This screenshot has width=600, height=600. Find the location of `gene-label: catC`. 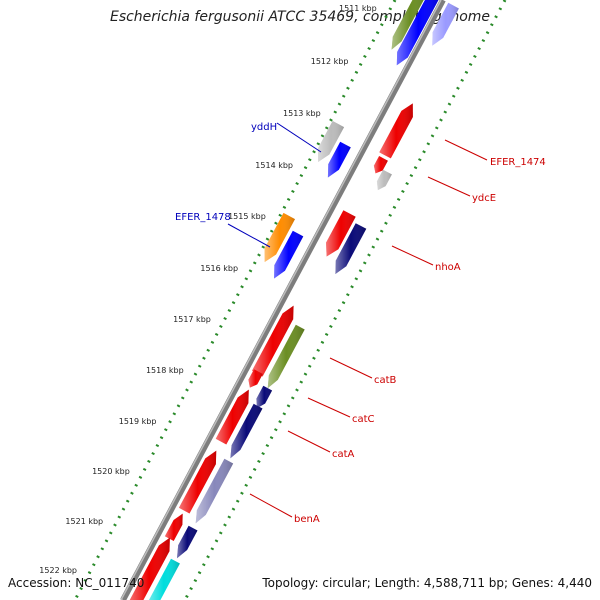

gene-label: catC is located at coordinates (363, 419).